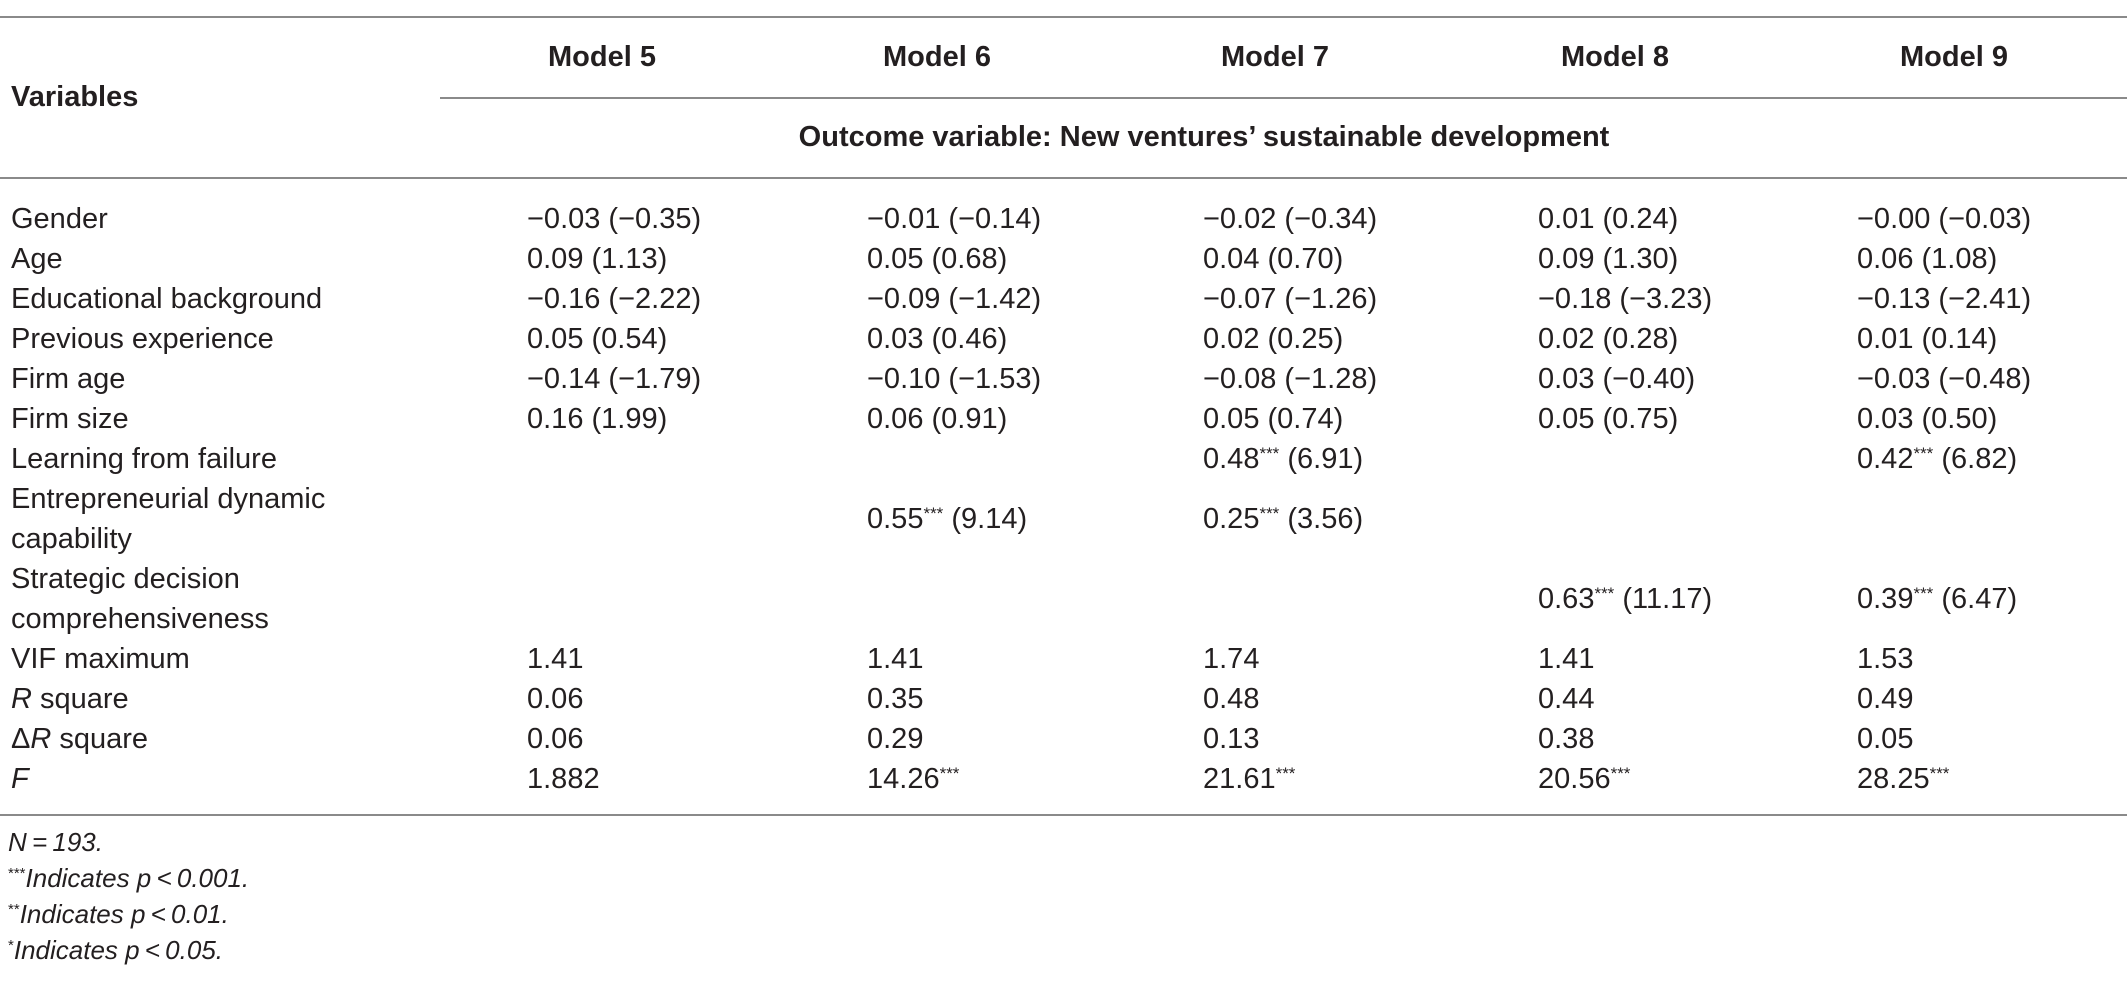 The image size is (2127, 984). I want to click on table-cell: 0.05 (0.74), so click(1273, 419).